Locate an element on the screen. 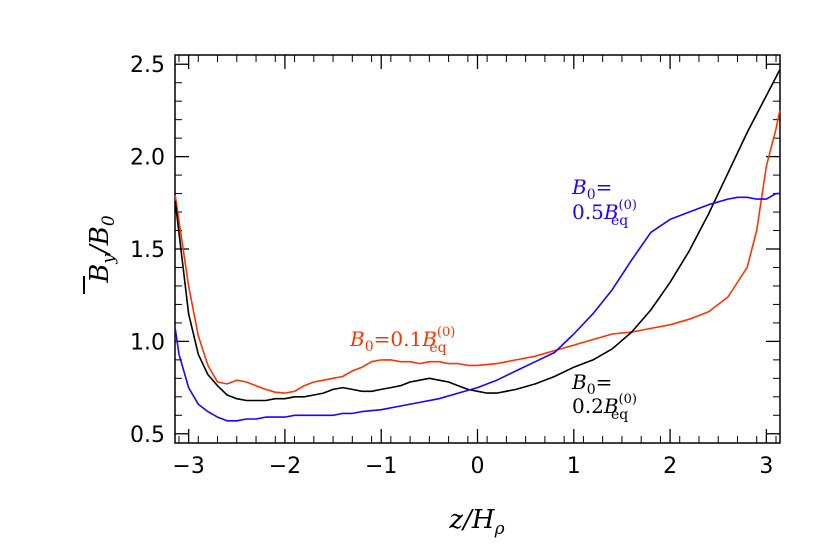  x-tick-label: 2 is located at coordinates (670, 466).